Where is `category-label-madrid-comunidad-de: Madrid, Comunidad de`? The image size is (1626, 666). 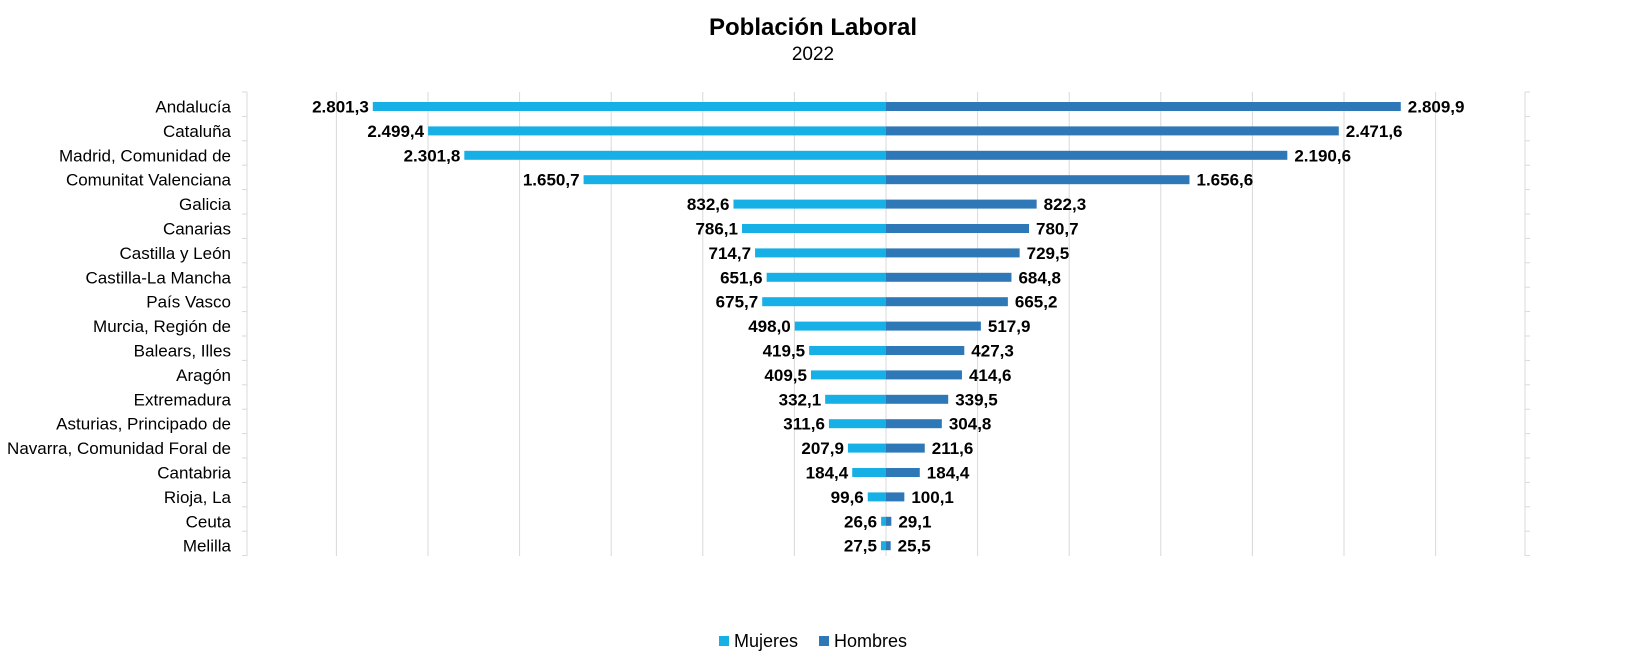 category-label-madrid-comunidad-de: Madrid, Comunidad de is located at coordinates (145, 155).